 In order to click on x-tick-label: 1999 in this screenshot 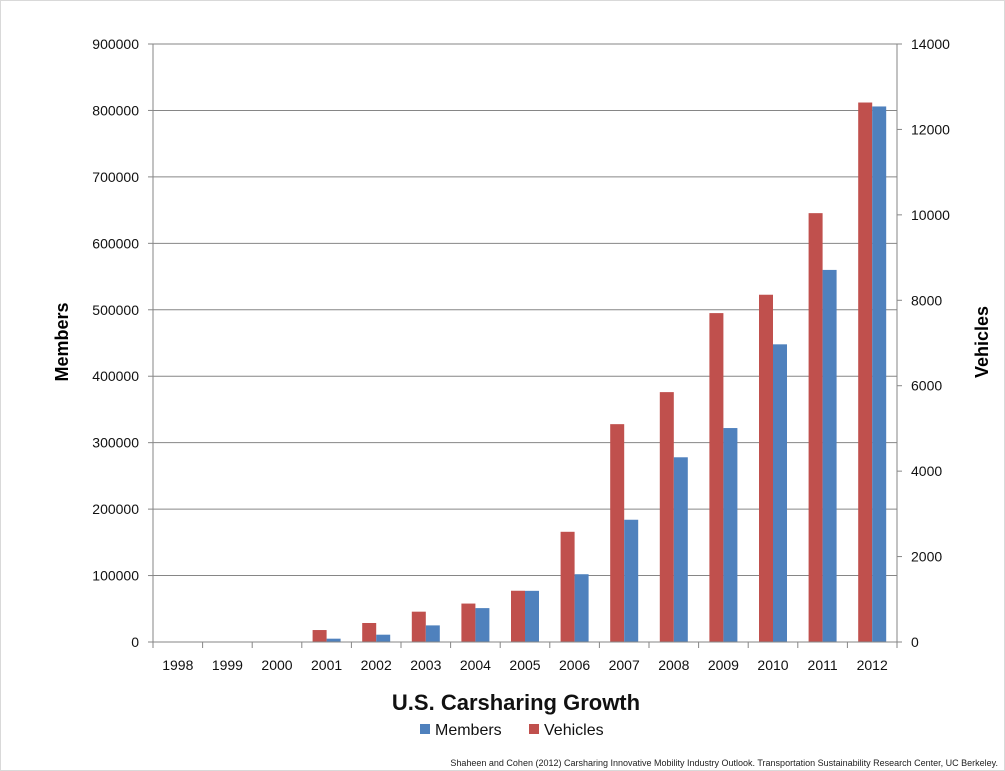, I will do `click(227, 665)`.